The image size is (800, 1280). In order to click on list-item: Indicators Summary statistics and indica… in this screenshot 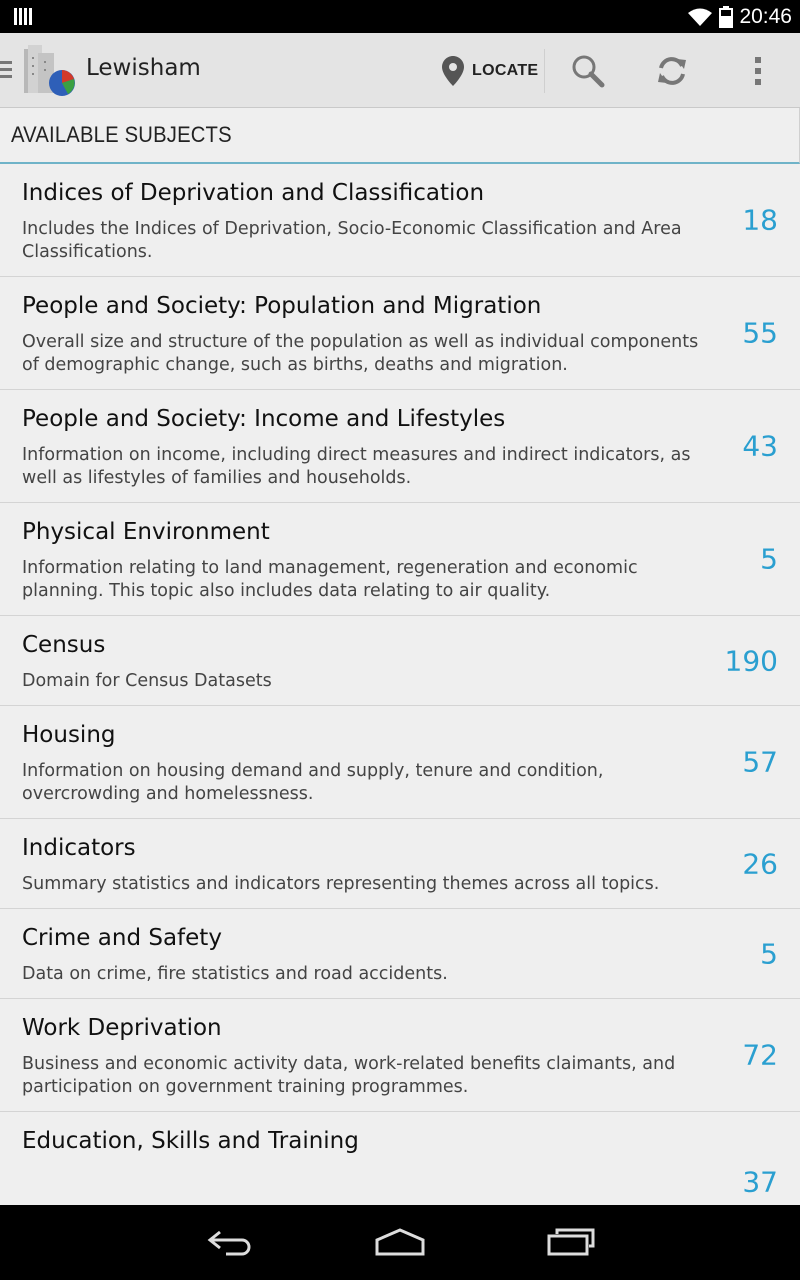, I will do `click(400, 864)`.